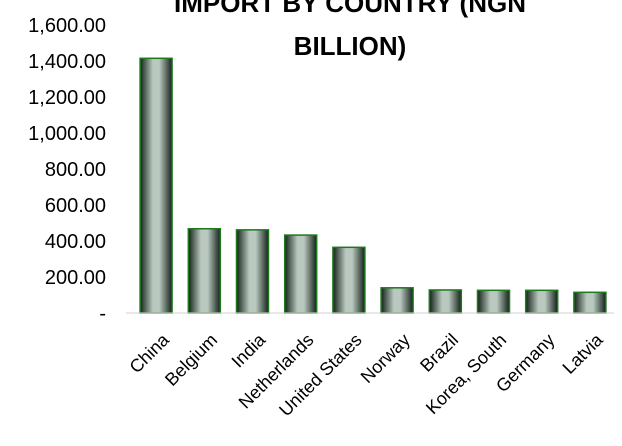 This screenshot has height=446, width=622. Describe the element at coordinates (191, 360) in the screenshot. I see `x-category-label: Belgium` at that location.